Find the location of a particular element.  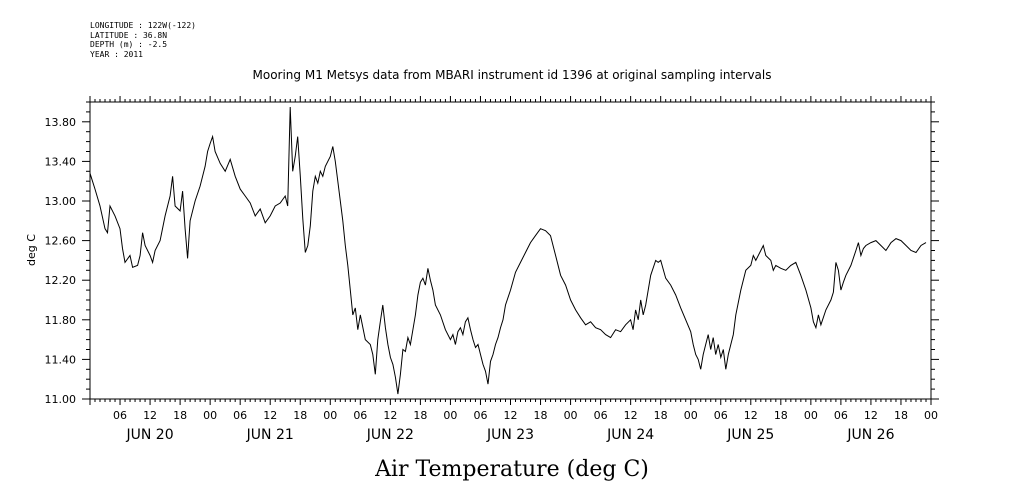

x-date-label: JUN 26 is located at coordinates (870, 435).